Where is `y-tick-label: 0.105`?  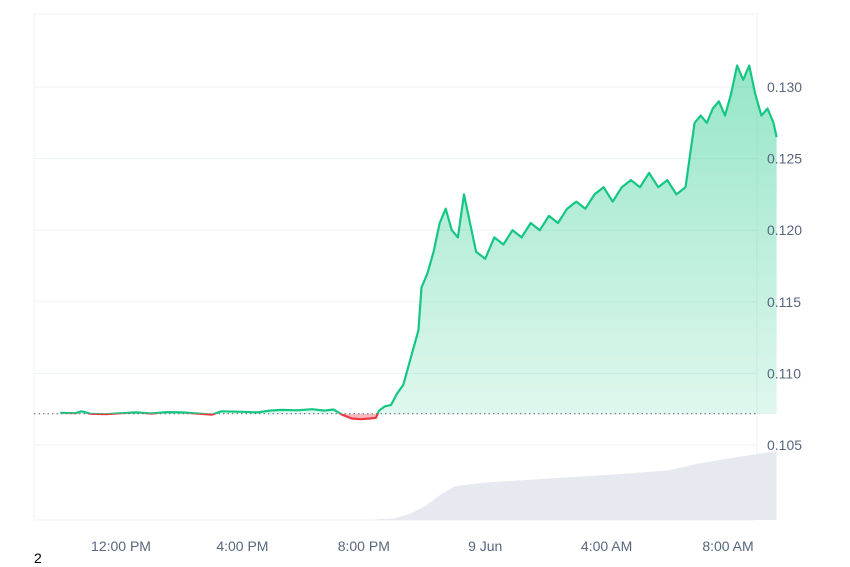 y-tick-label: 0.105 is located at coordinates (784, 445).